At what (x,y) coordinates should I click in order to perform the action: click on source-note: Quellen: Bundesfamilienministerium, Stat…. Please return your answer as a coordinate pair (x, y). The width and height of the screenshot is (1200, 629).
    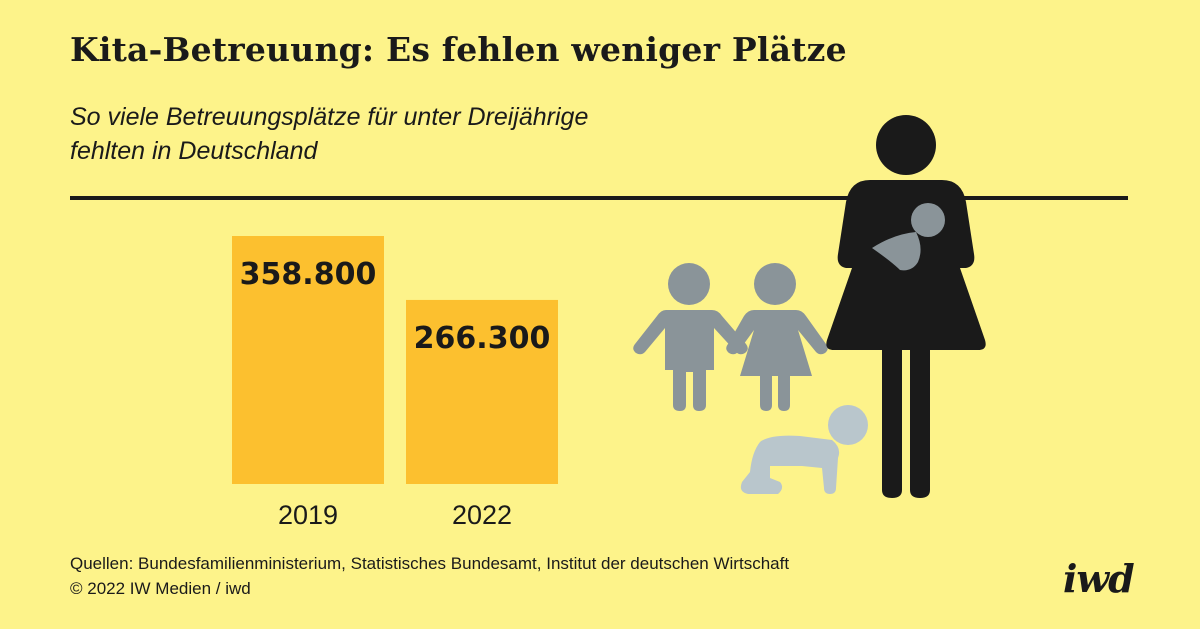
    Looking at the image, I should click on (429, 576).